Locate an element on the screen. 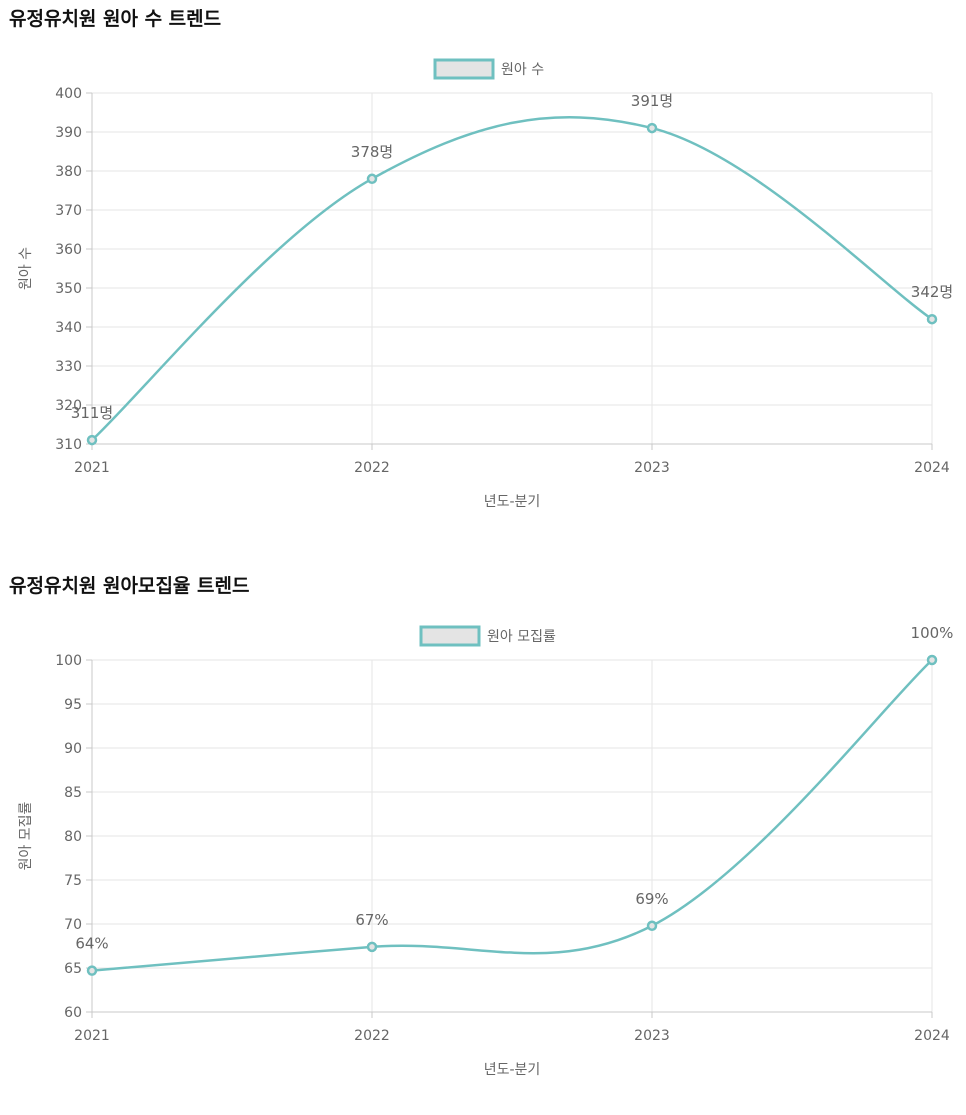  data-label: 378명 is located at coordinates (372, 152).